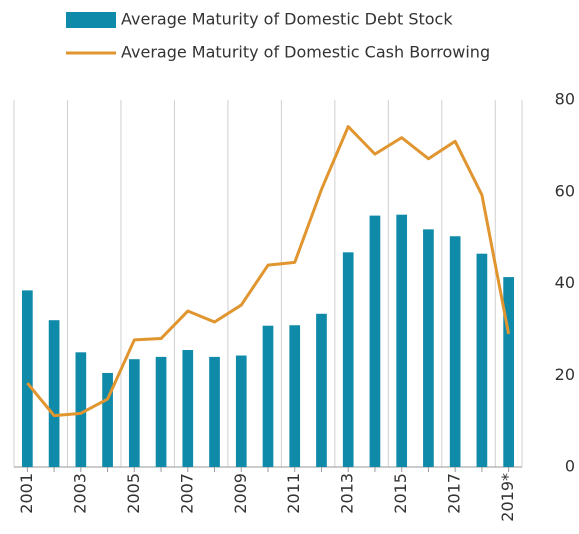  What do you see at coordinates (400, 493) in the screenshot?
I see `x-tick-label: 2015` at bounding box center [400, 493].